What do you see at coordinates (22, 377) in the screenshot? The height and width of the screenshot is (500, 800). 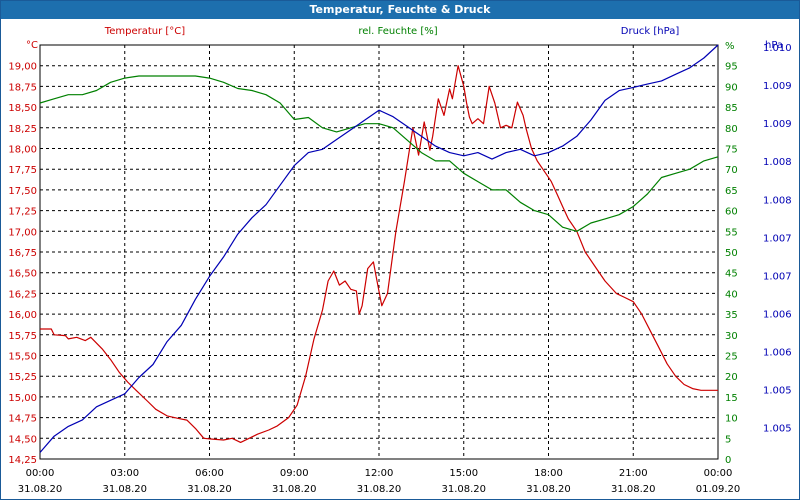 I see `left-tick-label: 15,25` at bounding box center [22, 377].